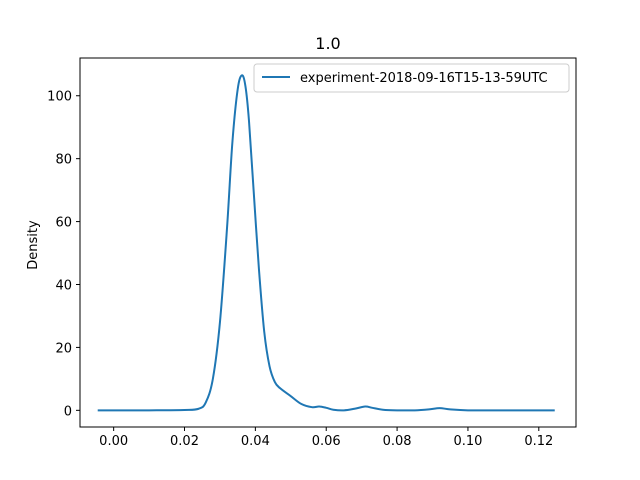  I want to click on y-axis: 0 20 40 60 80 100, so click(63, 254).